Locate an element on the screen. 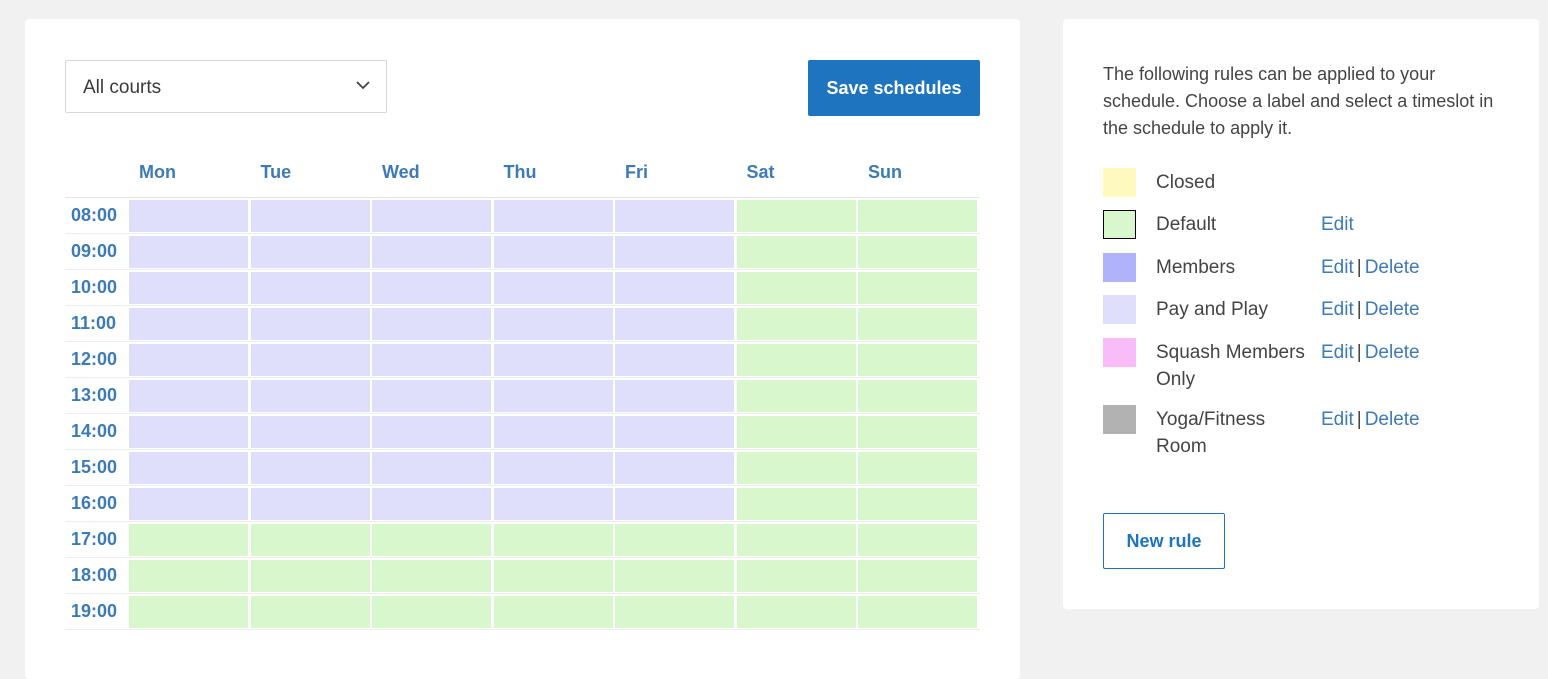 The height and width of the screenshot is (679, 1548). save-schedules-button: Save schedules is located at coordinates (894, 88).